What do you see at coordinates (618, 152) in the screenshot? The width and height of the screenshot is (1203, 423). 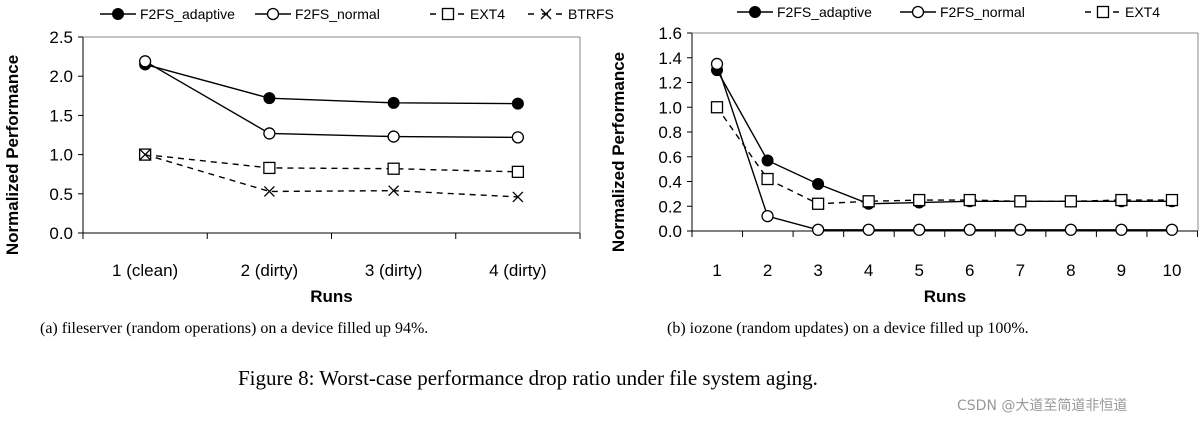 I see `y-axis-label: Normalized Performance` at bounding box center [618, 152].